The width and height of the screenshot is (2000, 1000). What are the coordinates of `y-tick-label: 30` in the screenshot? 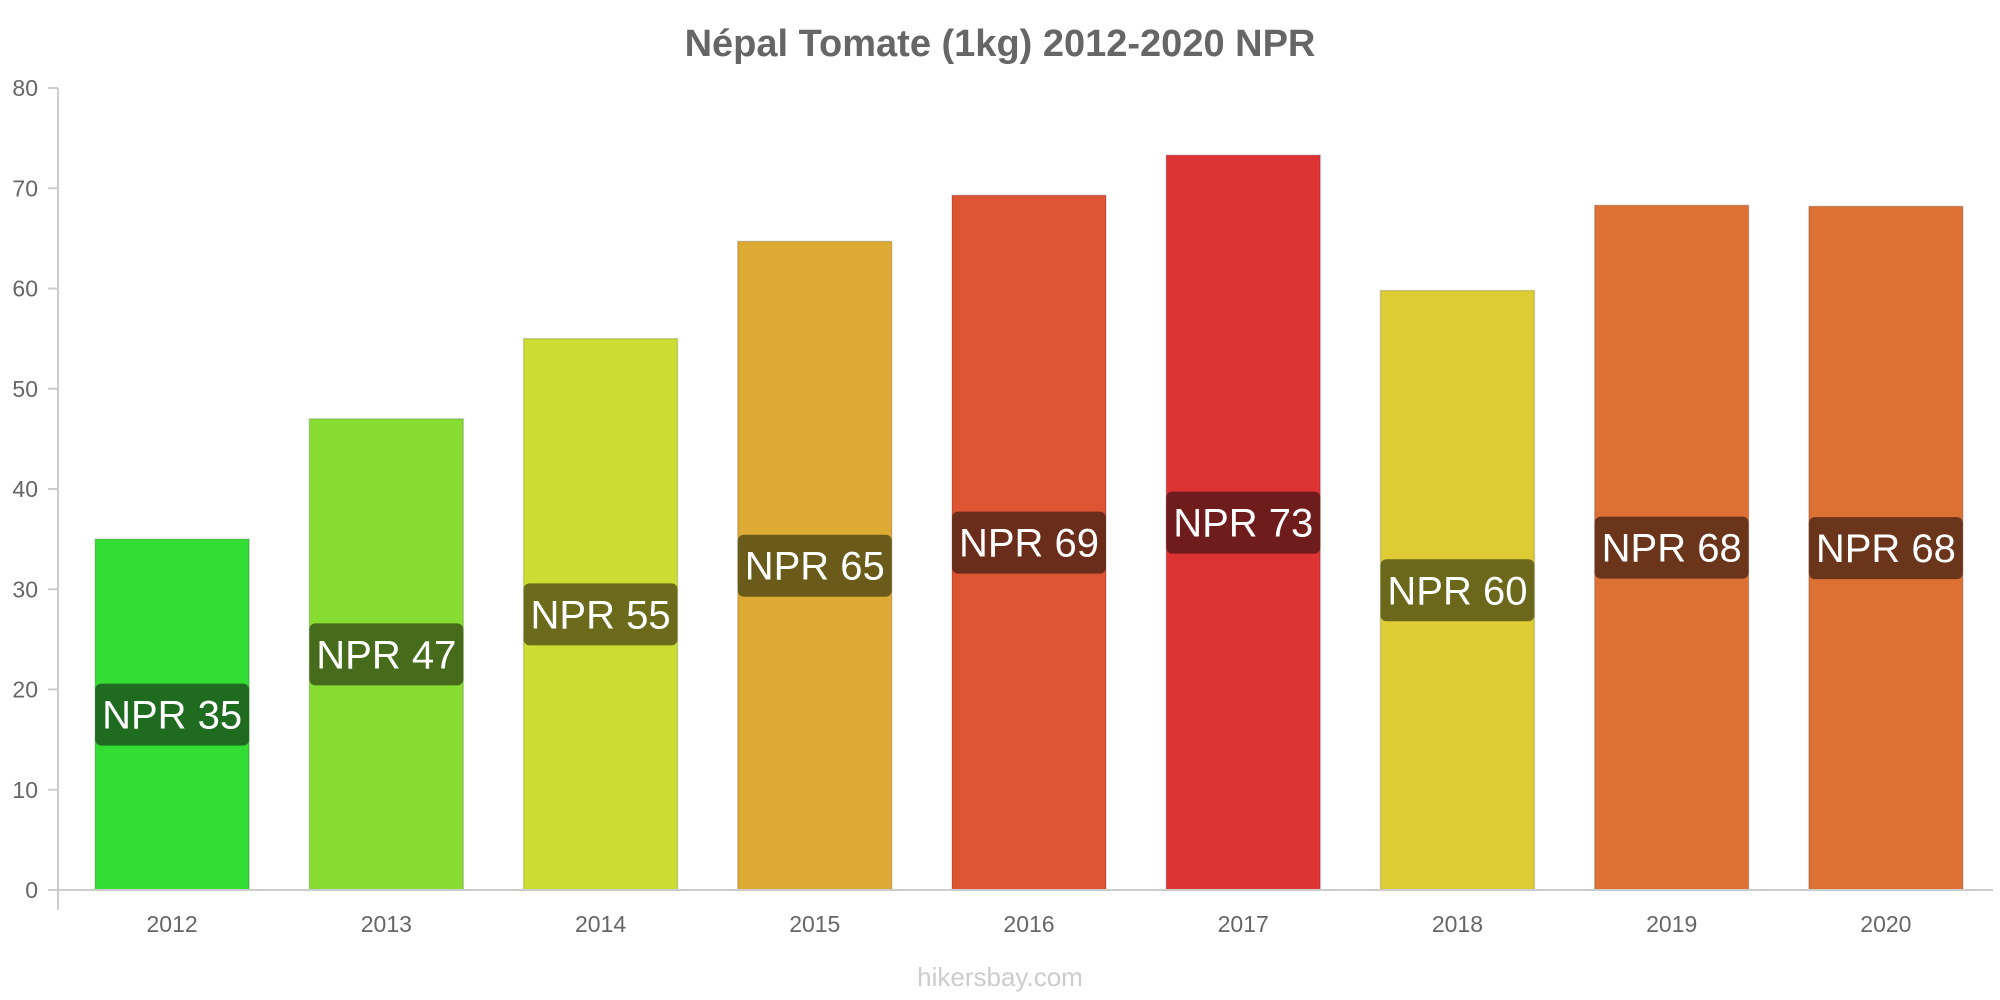 It's located at (25, 589).